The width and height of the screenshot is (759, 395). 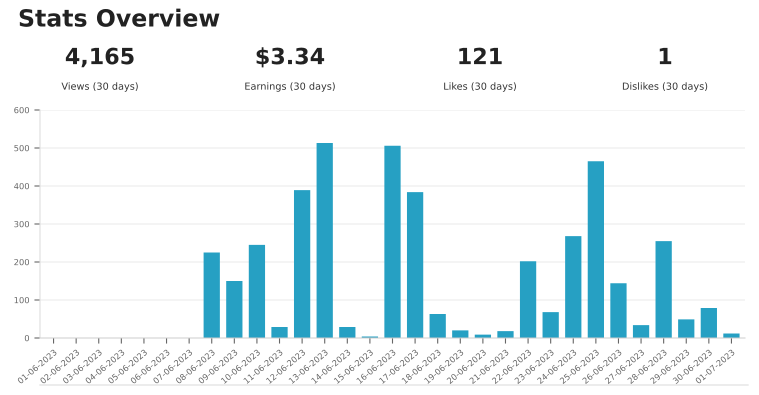 What do you see at coordinates (666, 56) in the screenshot?
I see `text: 1` at bounding box center [666, 56].